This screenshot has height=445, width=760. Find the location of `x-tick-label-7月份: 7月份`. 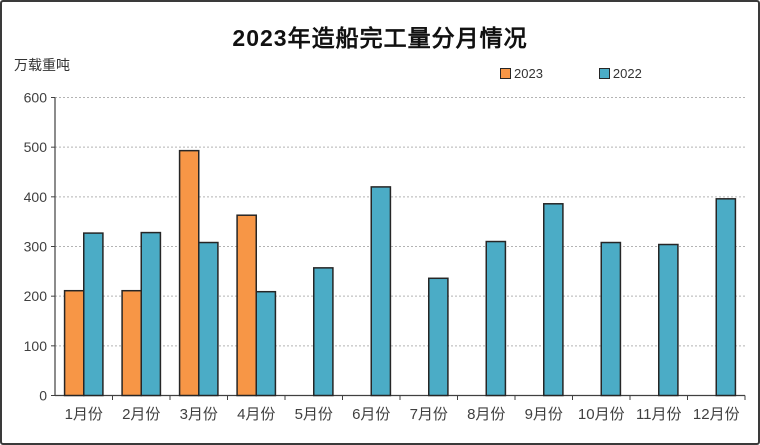

x-tick-label-7月份: 7月份 is located at coordinates (429, 414).